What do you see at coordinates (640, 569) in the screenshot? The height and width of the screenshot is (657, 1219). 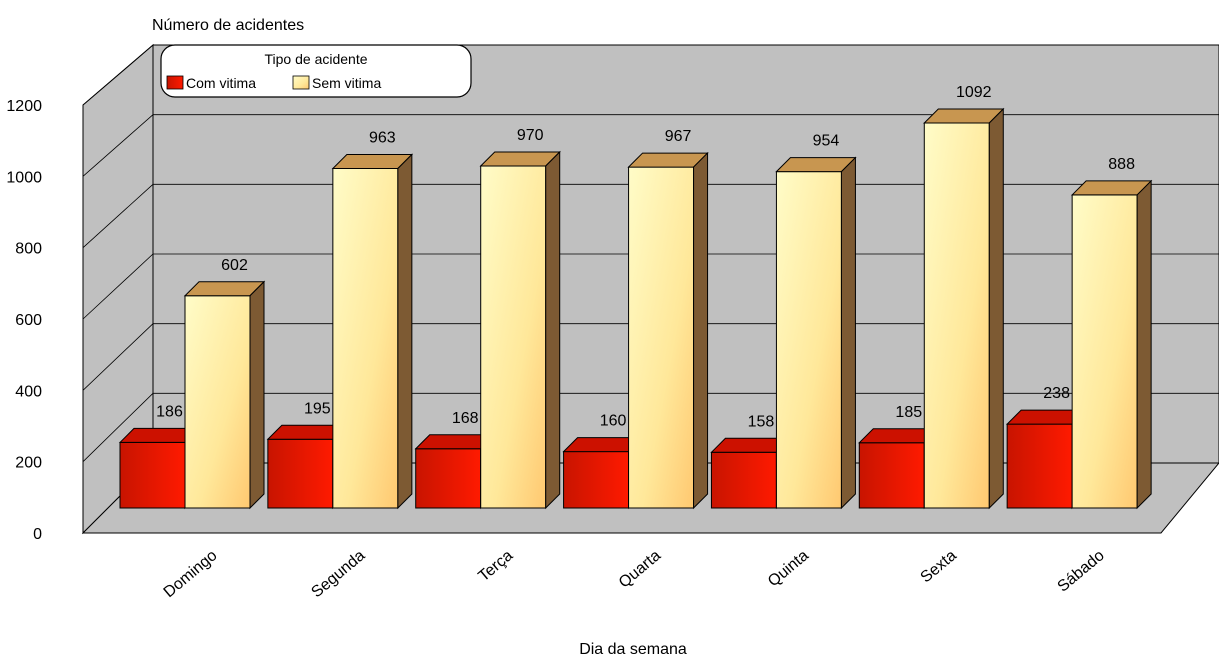 I see `x-tick-label: Quarta` at bounding box center [640, 569].